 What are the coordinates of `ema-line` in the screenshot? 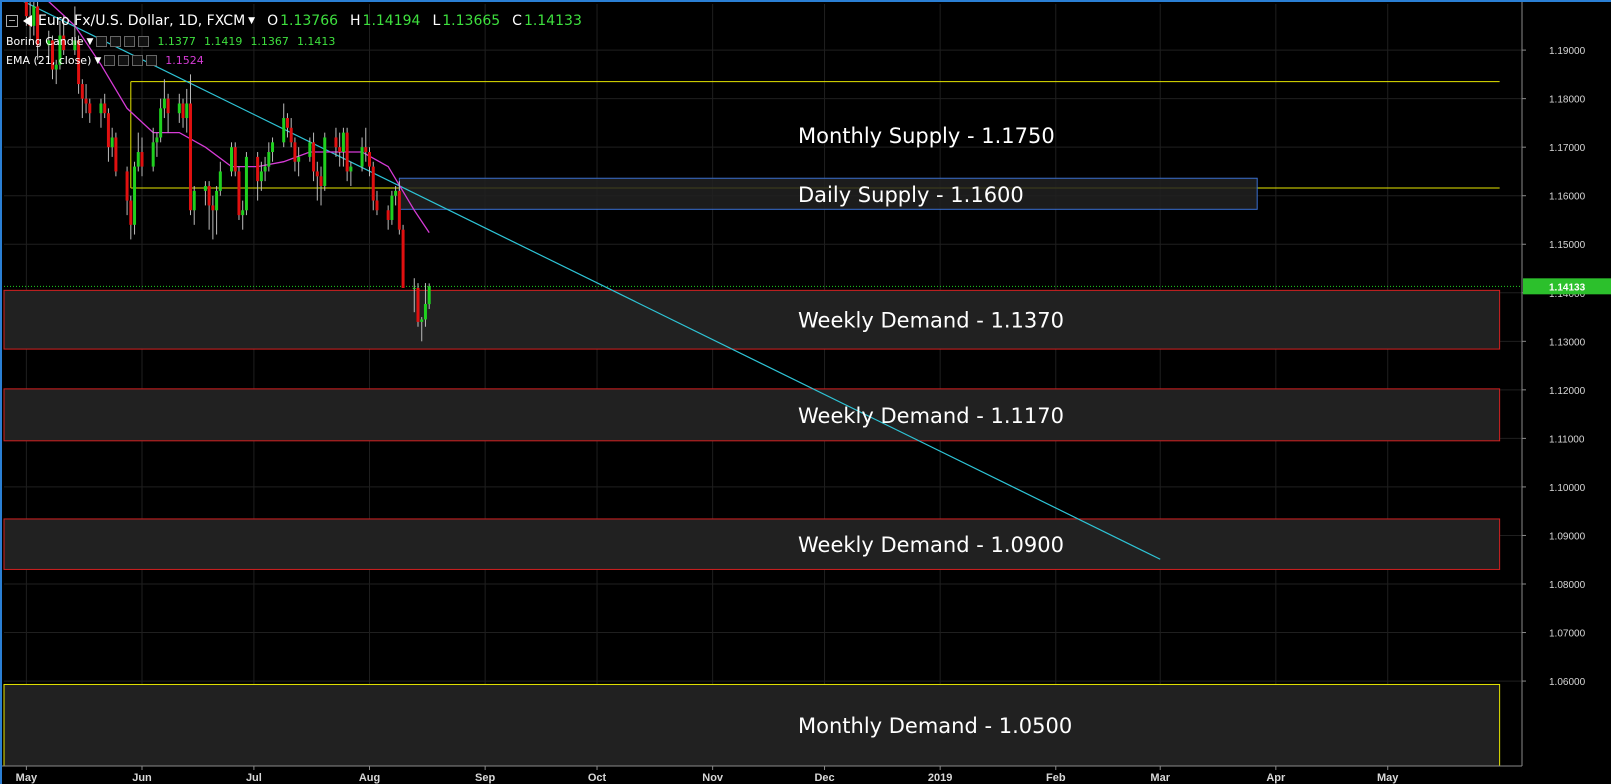 It's located at (239, 117).